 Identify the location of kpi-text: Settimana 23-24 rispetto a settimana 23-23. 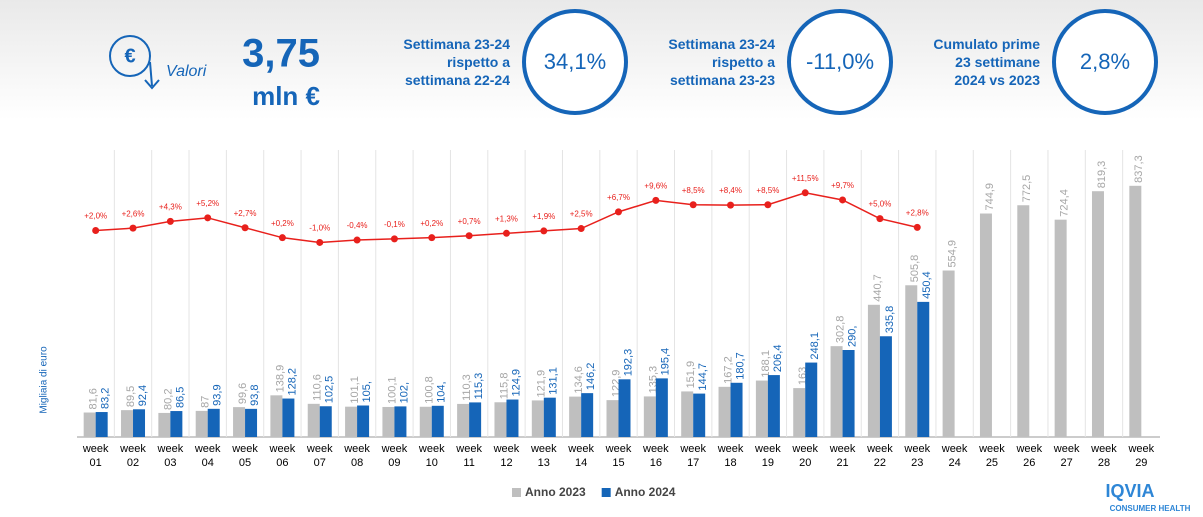
(721, 62).